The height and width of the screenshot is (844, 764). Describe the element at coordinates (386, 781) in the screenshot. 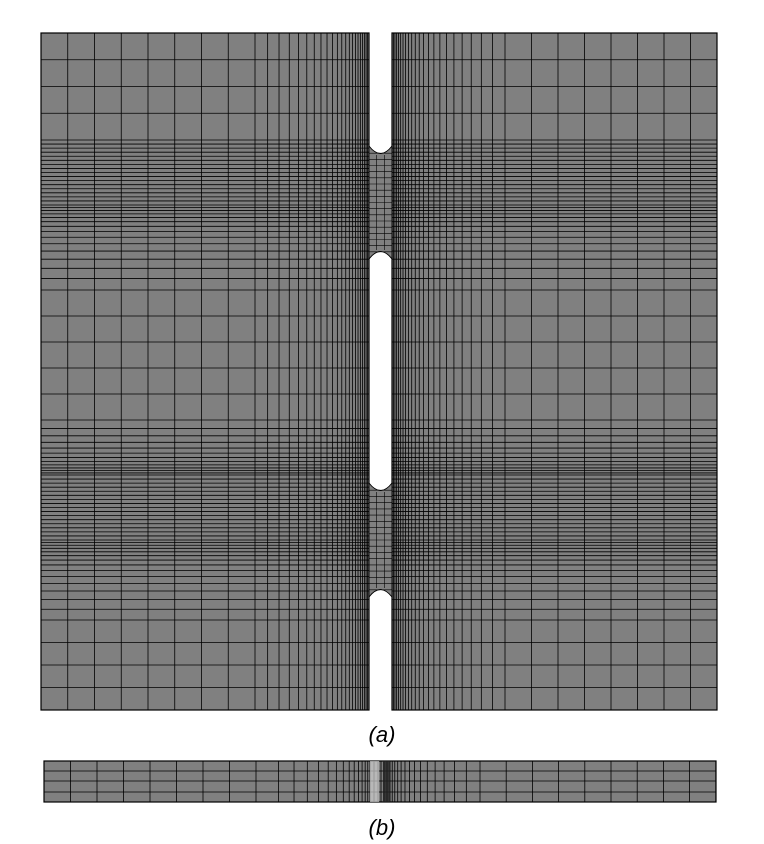

I see `strip-dense-band` at that location.